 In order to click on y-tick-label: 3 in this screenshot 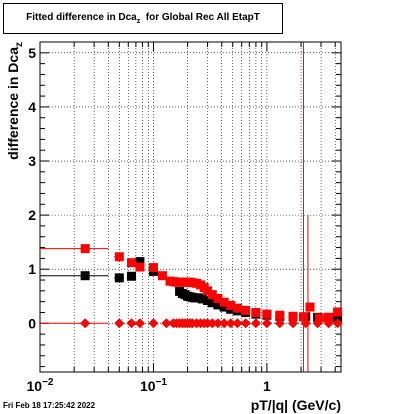, I will do `click(32, 161)`.